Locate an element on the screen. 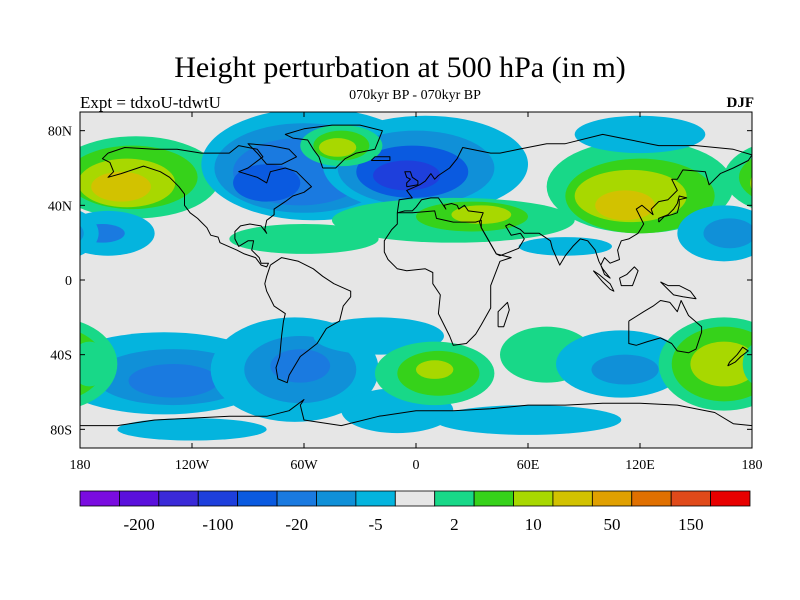 Image resolution: width=800 pixels, height=600 pixels. coastline-baffin is located at coordinates (272, 154).